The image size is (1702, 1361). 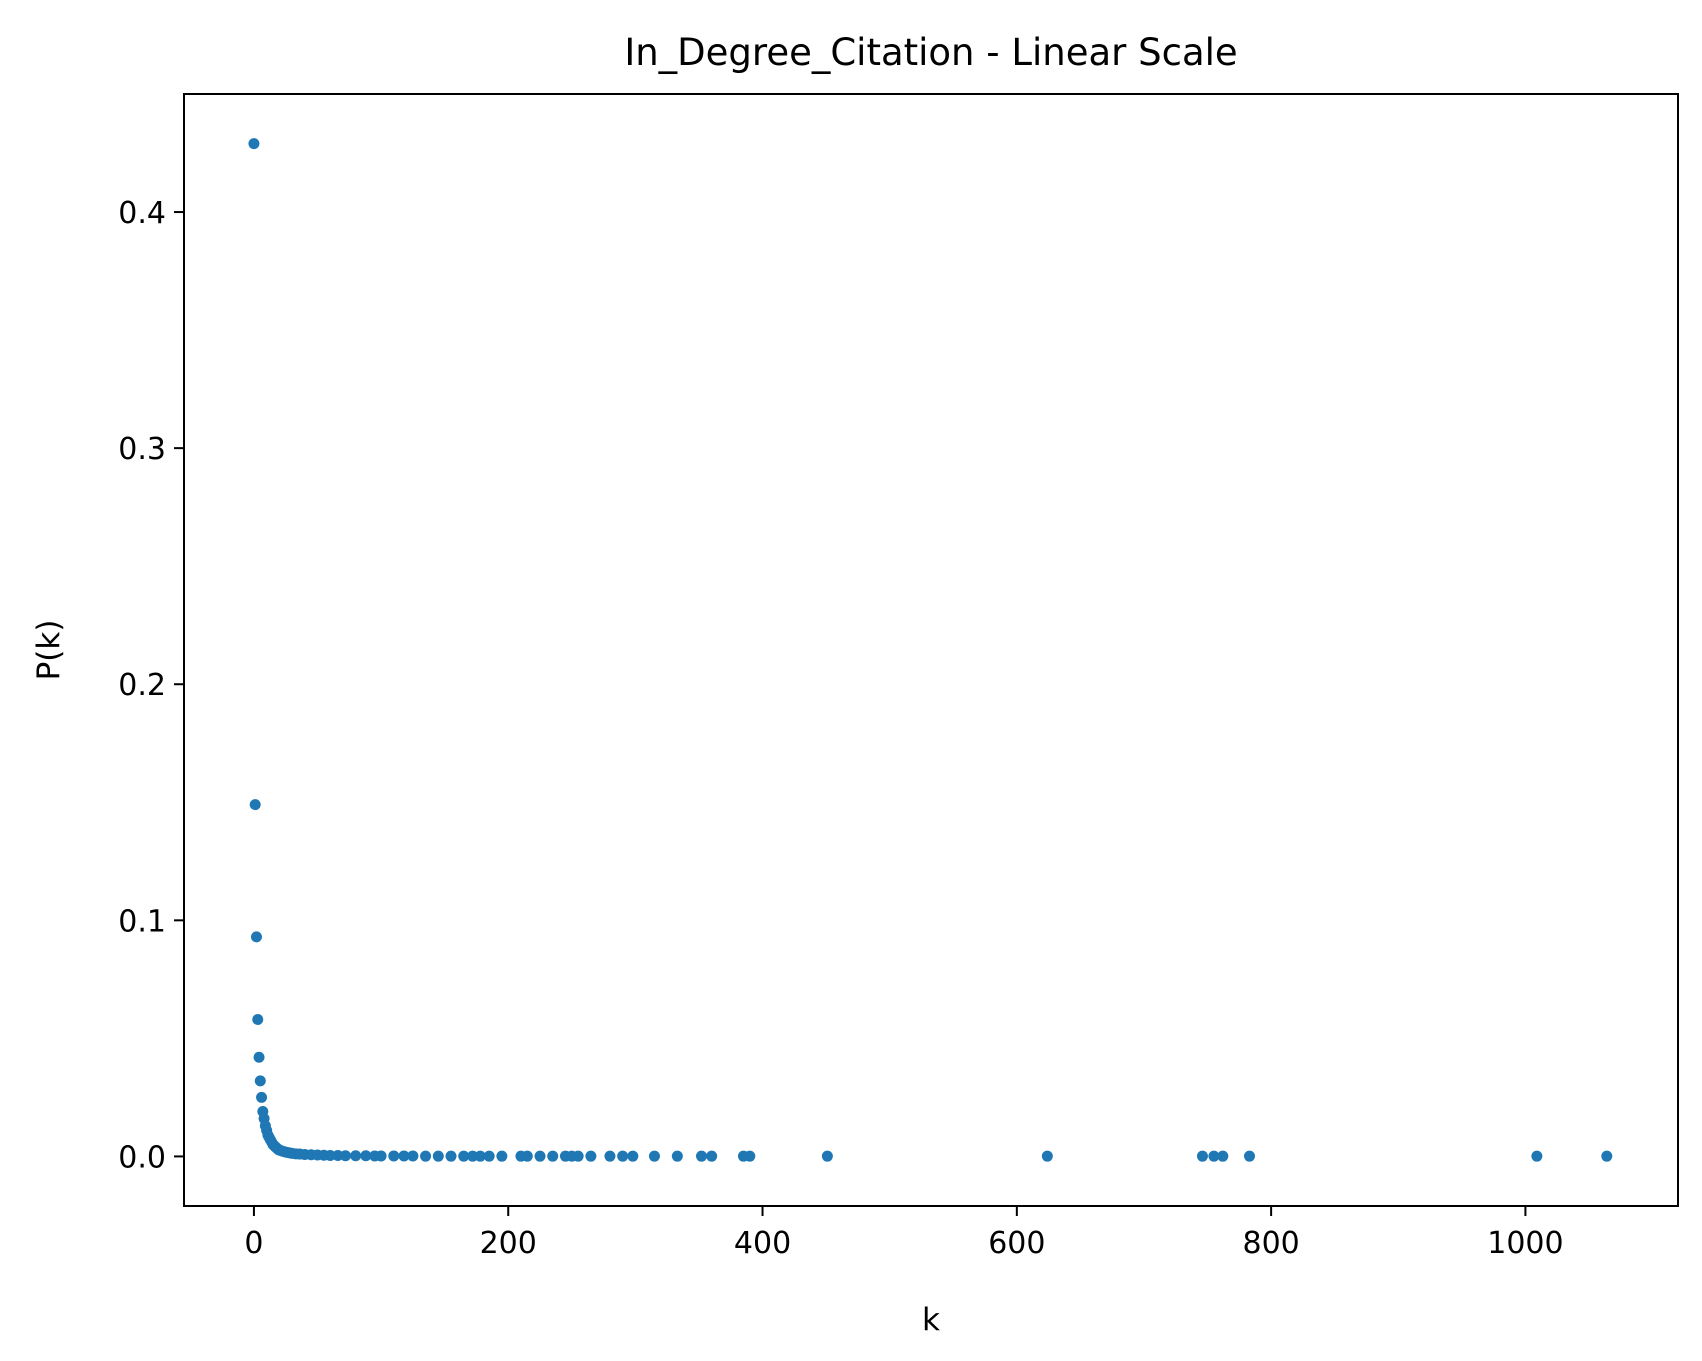 What do you see at coordinates (142, 213) in the screenshot?
I see `y-tick-label: 0.4` at bounding box center [142, 213].